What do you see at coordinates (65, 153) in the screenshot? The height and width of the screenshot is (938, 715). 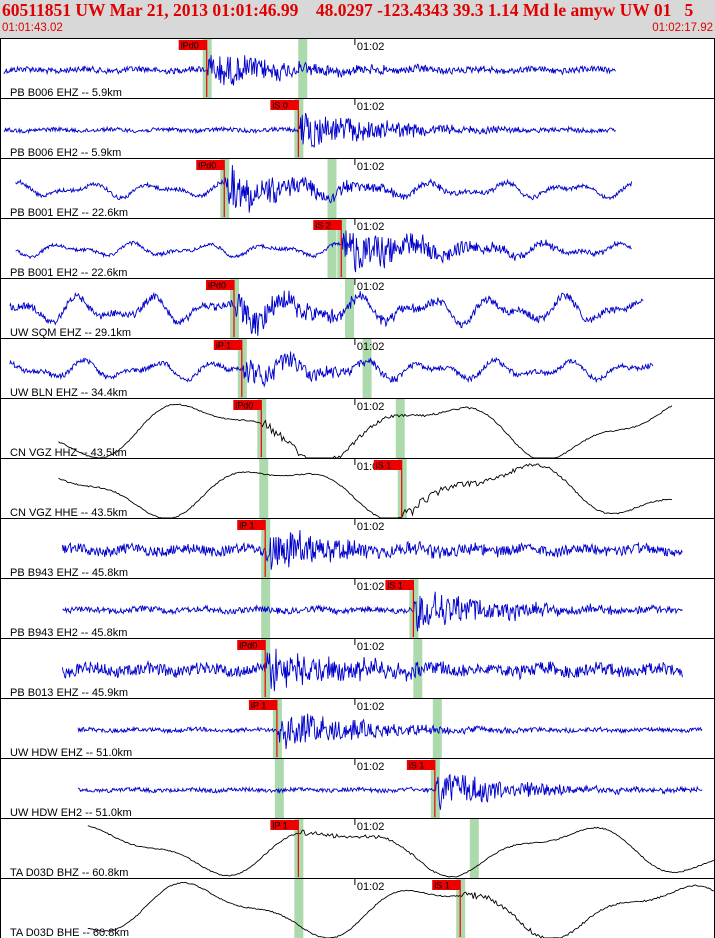 I see `station-label: PB B006 EH2 -- 5.9km` at bounding box center [65, 153].